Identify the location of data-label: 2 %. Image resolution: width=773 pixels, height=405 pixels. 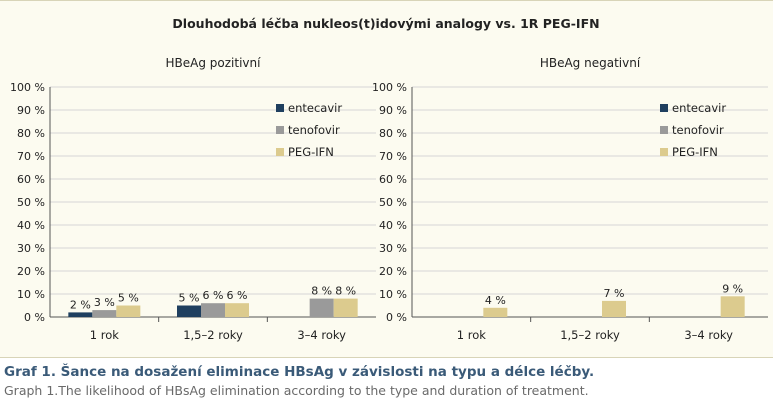
(80, 304).